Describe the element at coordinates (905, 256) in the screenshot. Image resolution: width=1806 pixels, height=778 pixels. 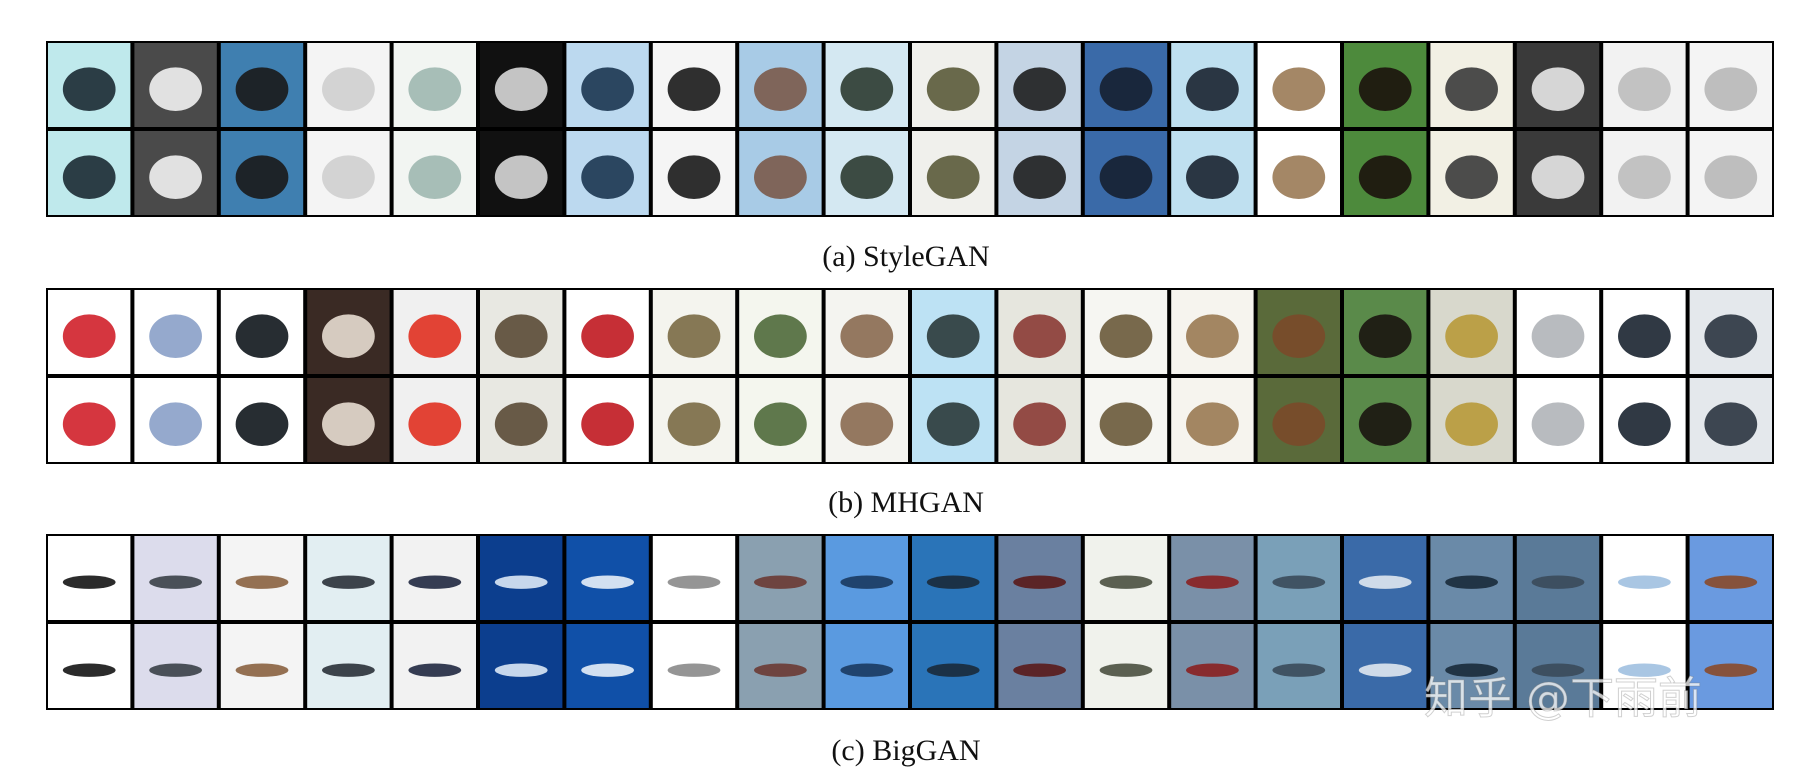
I see `caption: (a) StyleGAN` at that location.